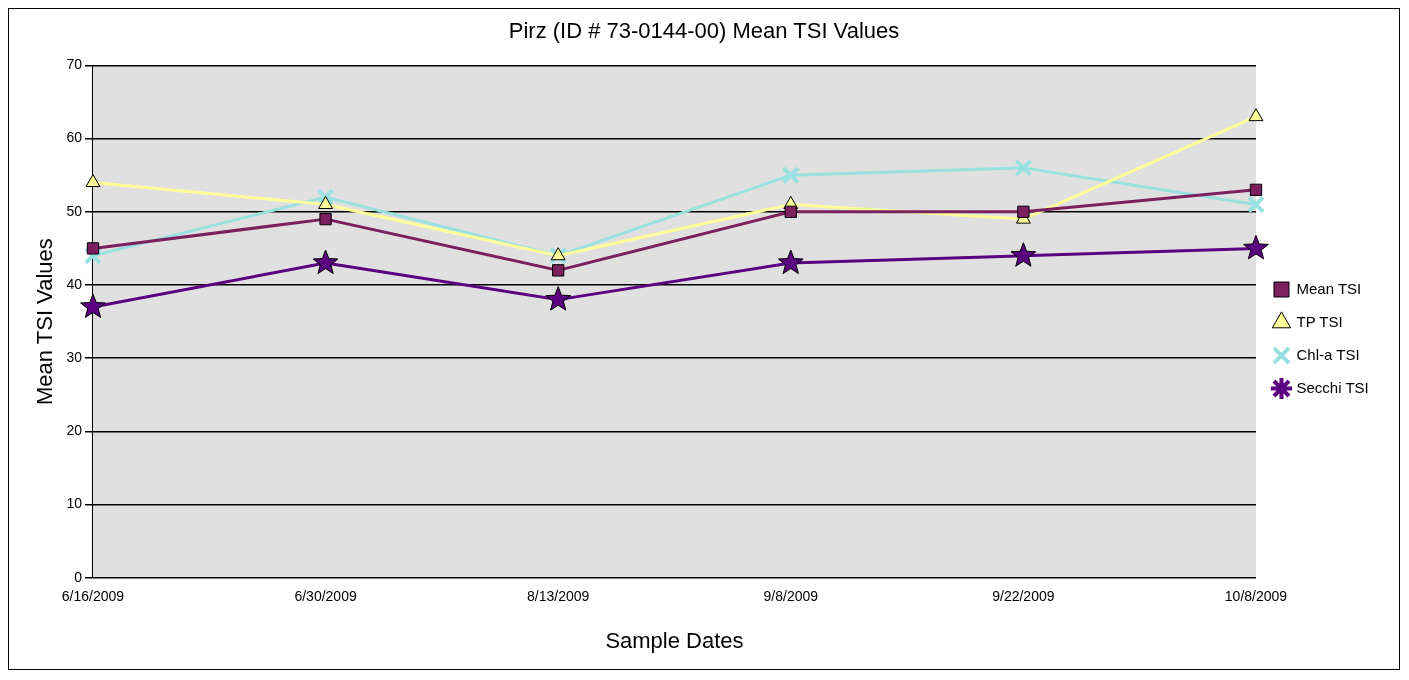 The width and height of the screenshot is (1409, 680). Describe the element at coordinates (93, 596) in the screenshot. I see `x-tick-label: 6/16/2009` at that location.